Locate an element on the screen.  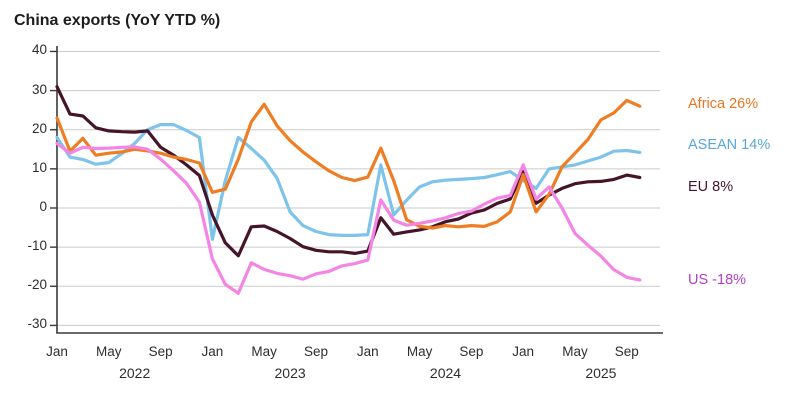
x-axis-year-label: 2024 is located at coordinates (445, 373).